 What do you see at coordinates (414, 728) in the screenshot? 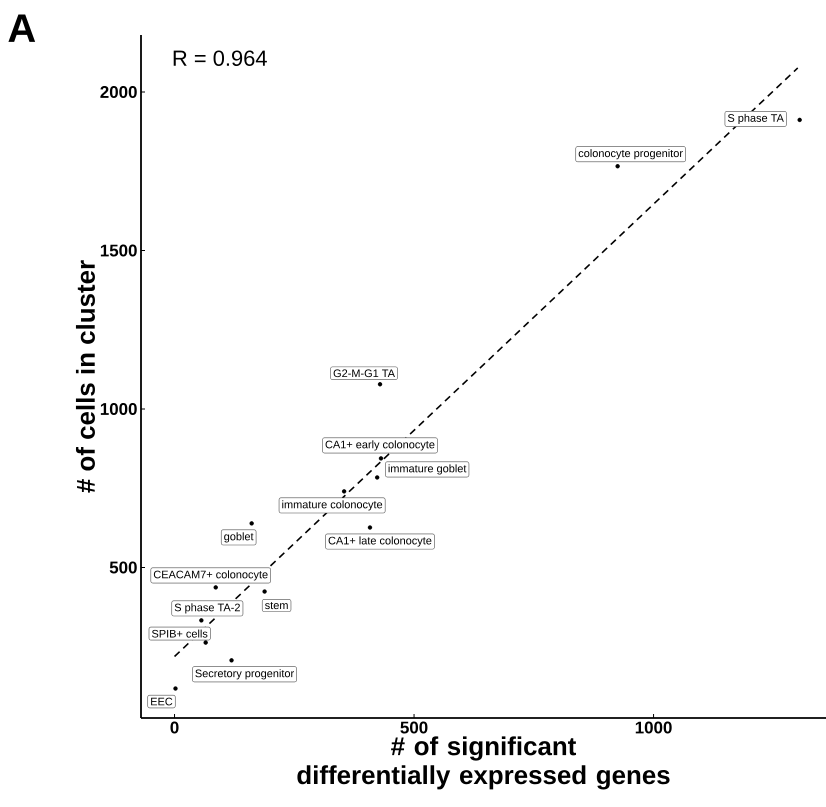
I see `x-tick-label: 500` at bounding box center [414, 728].